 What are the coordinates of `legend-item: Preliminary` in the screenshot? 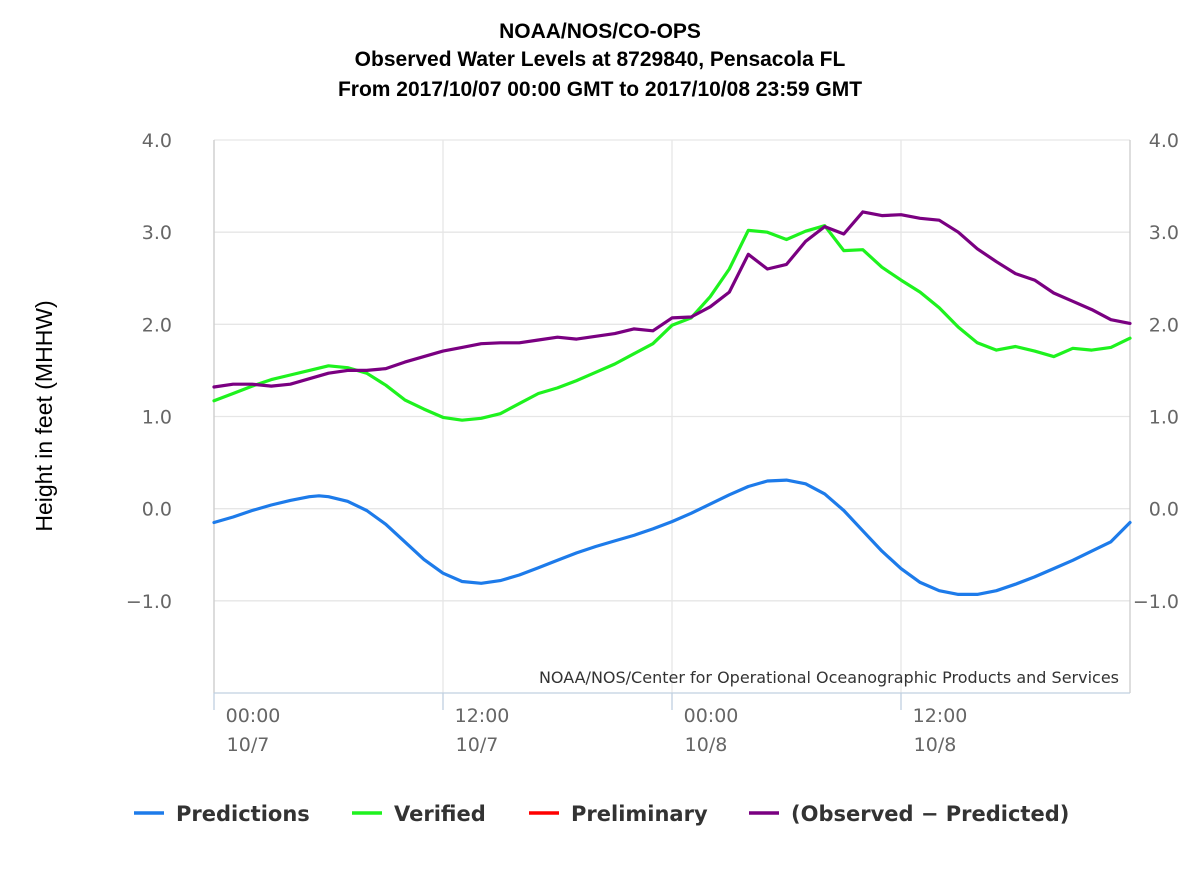 It's located at (618, 814).